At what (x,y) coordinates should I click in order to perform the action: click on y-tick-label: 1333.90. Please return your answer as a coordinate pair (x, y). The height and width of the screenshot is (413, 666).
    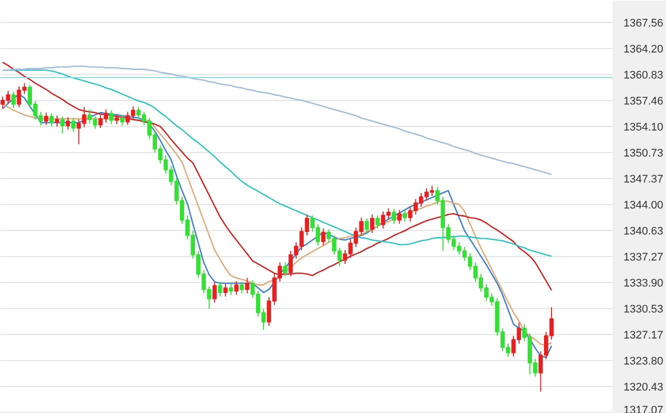
    Looking at the image, I should click on (644, 284).